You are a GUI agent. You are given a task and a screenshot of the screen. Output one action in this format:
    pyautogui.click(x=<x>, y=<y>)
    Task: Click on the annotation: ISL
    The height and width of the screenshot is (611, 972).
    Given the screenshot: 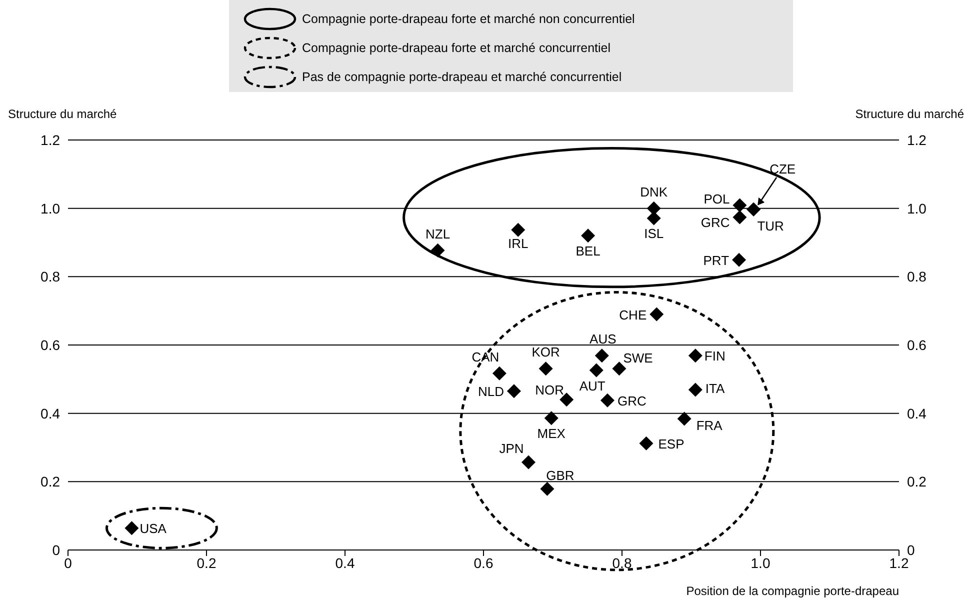 What is the action you would take?
    pyautogui.click(x=654, y=234)
    